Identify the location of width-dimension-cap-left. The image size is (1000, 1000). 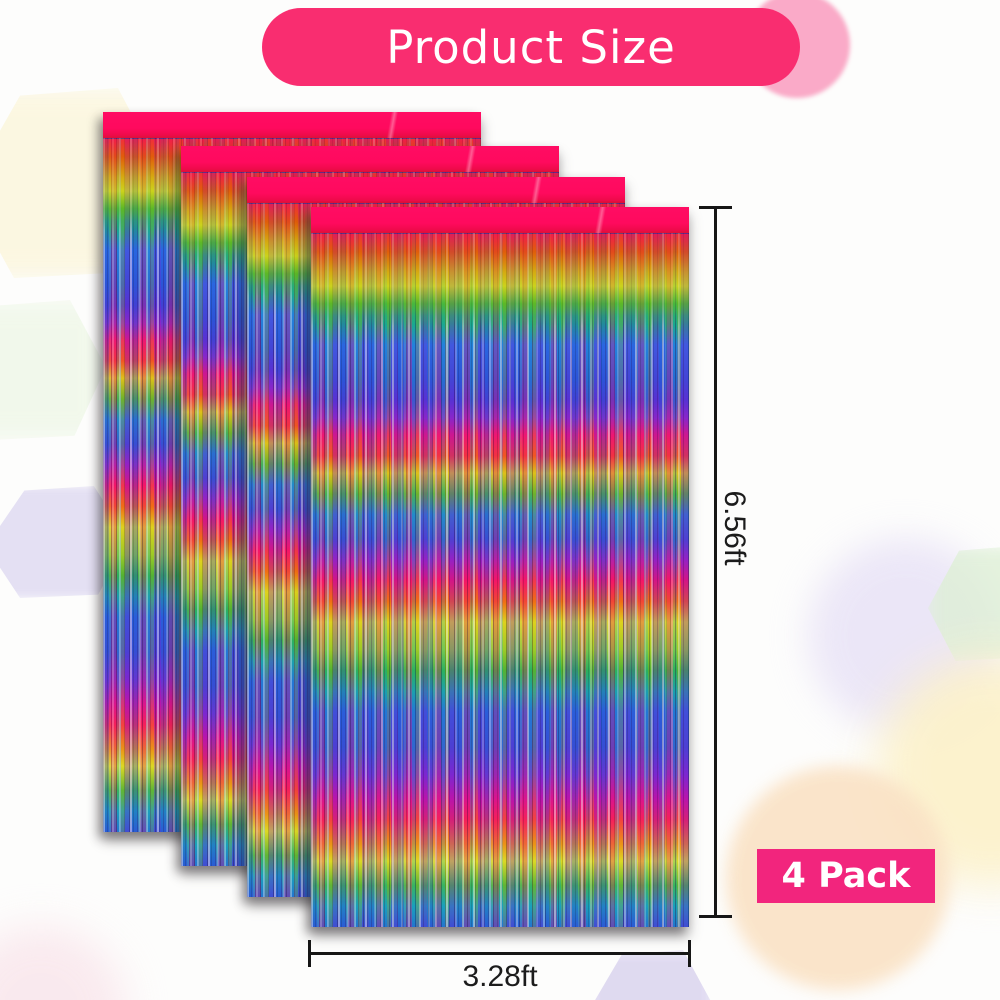
(309, 953).